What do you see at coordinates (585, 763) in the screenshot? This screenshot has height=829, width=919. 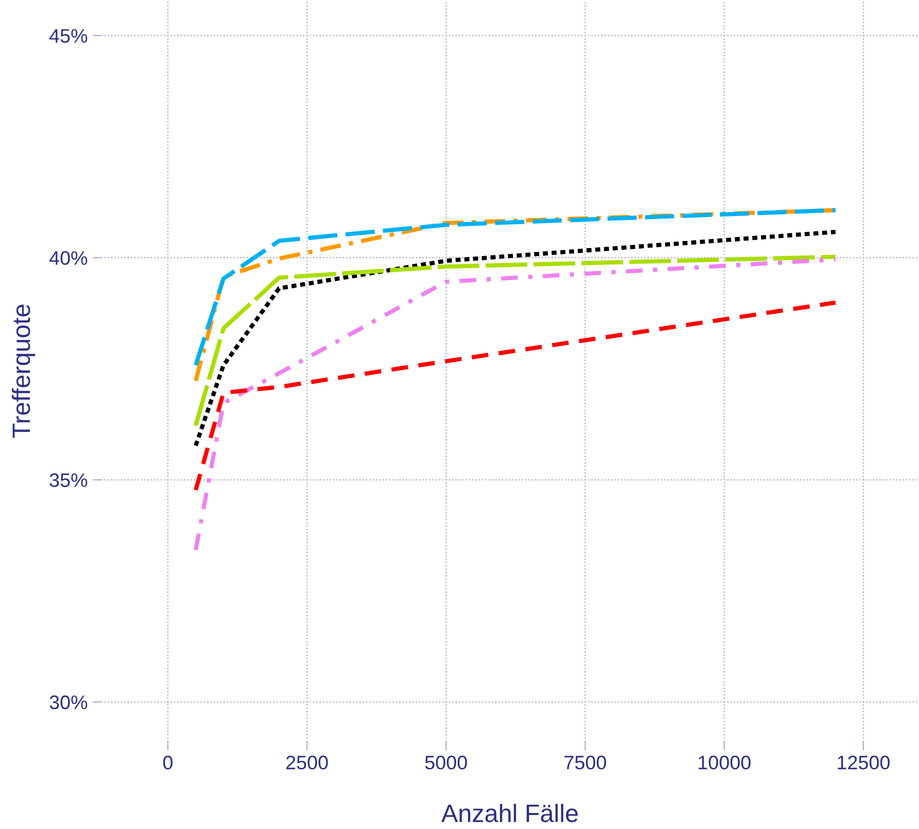 I see `x-tick-label: 7500` at bounding box center [585, 763].